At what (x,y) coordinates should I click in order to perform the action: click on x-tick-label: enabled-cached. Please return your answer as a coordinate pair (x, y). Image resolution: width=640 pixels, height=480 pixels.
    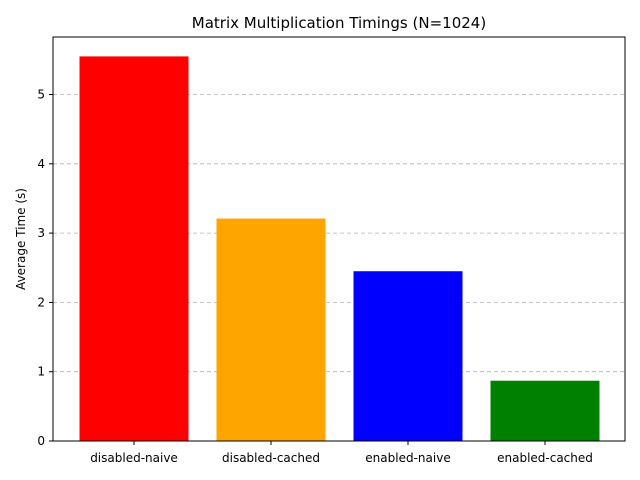
    Looking at the image, I should click on (545, 458).